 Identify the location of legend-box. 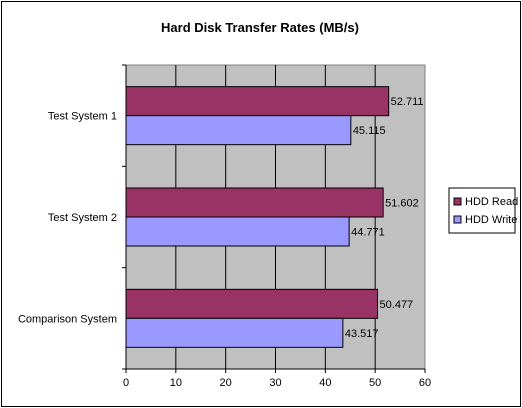
(482, 210).